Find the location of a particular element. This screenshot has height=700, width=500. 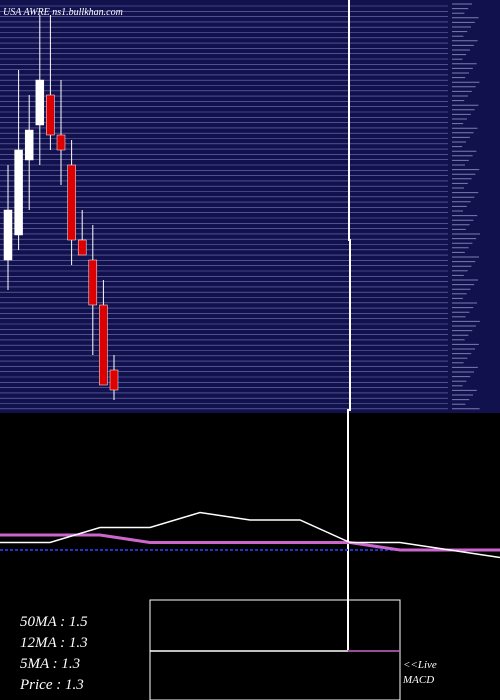

stat-price: Price : 1.3 is located at coordinates (52, 685).